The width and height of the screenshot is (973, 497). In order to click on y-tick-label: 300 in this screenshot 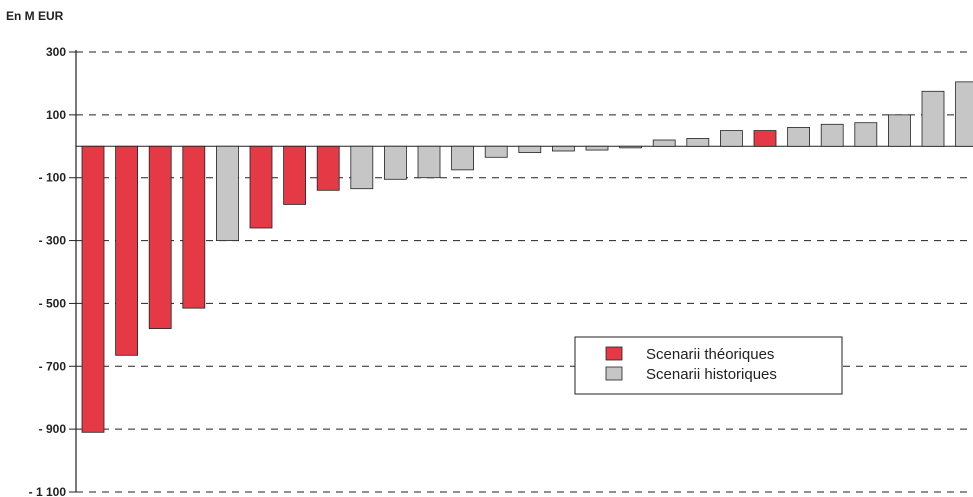, I will do `click(56, 52)`.